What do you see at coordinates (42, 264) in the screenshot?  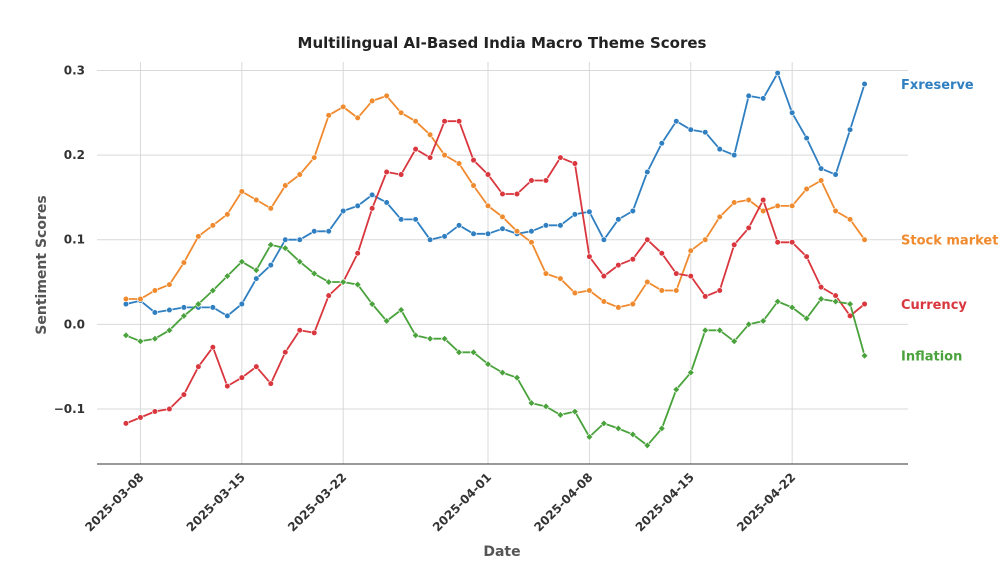 I see `y-axis-label: Sentiment Scores` at bounding box center [42, 264].